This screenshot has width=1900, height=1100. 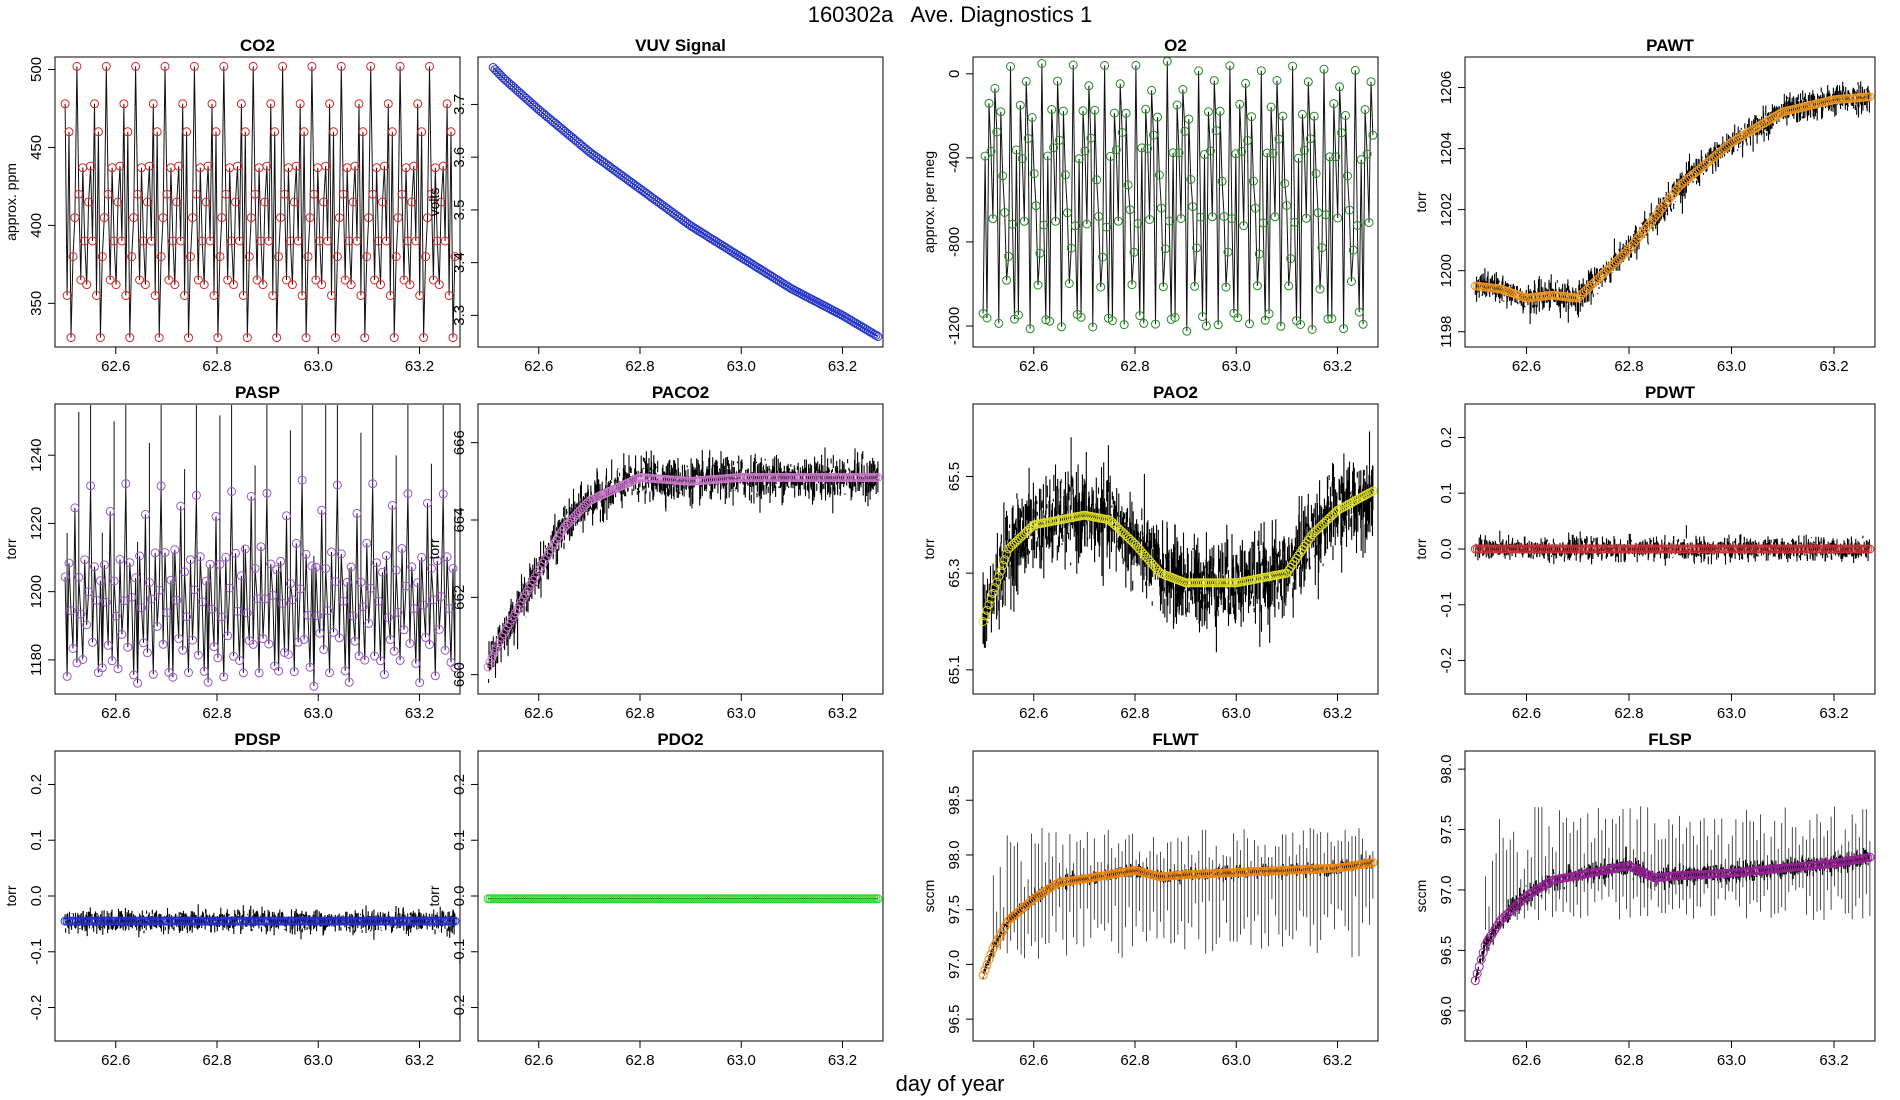 I want to click on panel-title: PDWT, so click(x=1670, y=392).